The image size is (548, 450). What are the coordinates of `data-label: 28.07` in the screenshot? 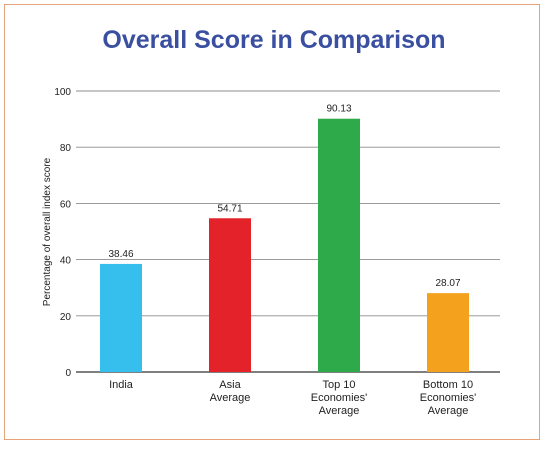 It's located at (447, 283).